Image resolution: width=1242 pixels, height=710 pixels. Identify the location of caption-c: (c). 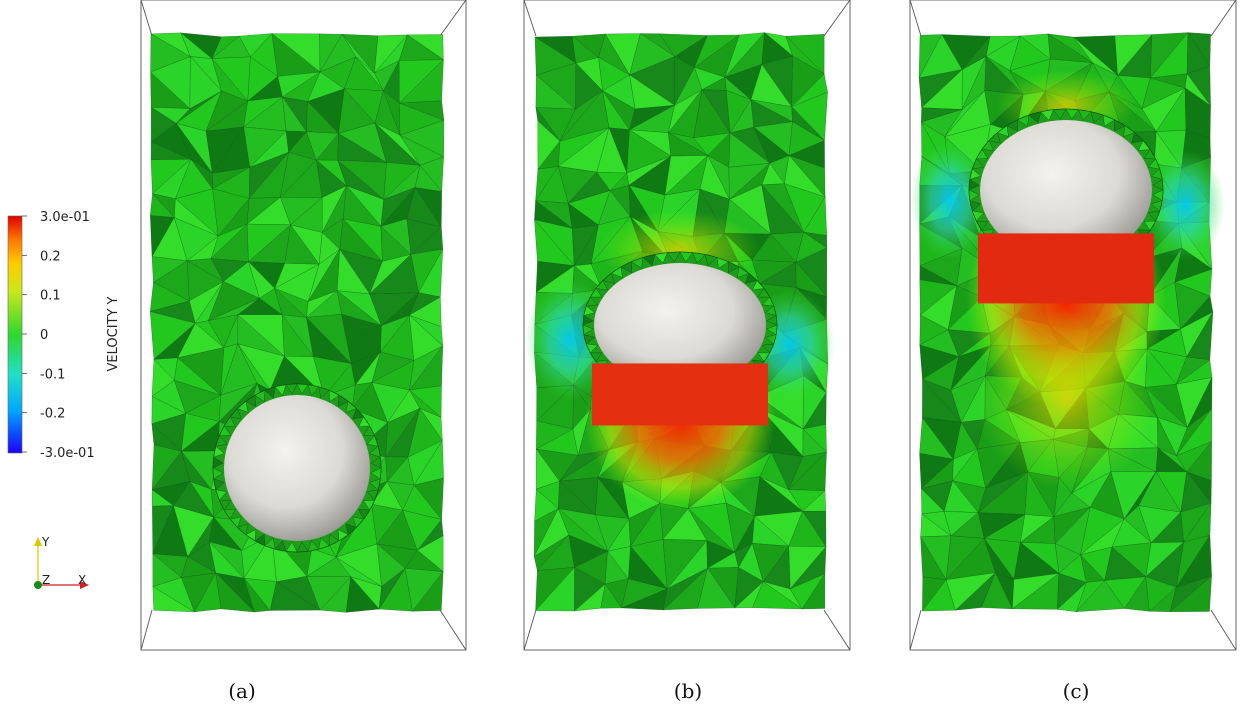
(1076, 691).